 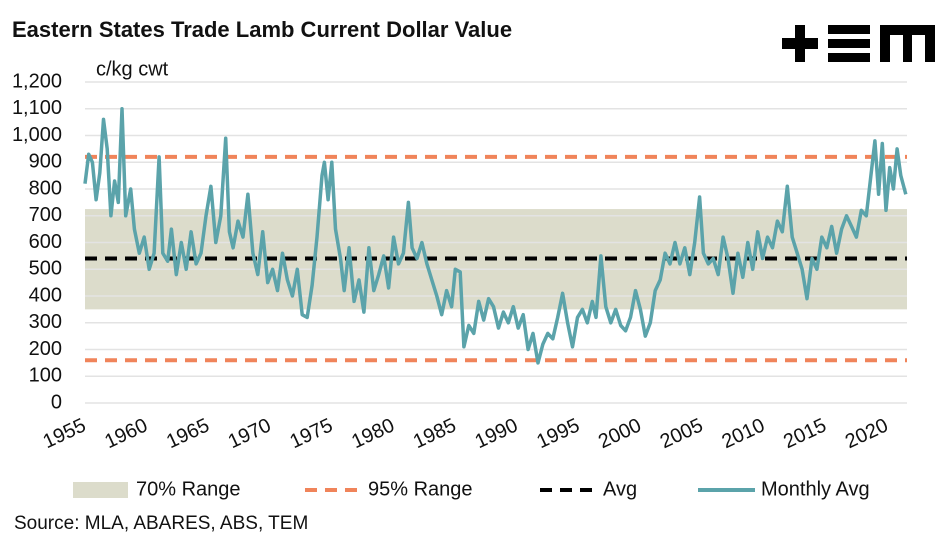 I want to click on y-tick-label: 100, so click(x=45, y=376).